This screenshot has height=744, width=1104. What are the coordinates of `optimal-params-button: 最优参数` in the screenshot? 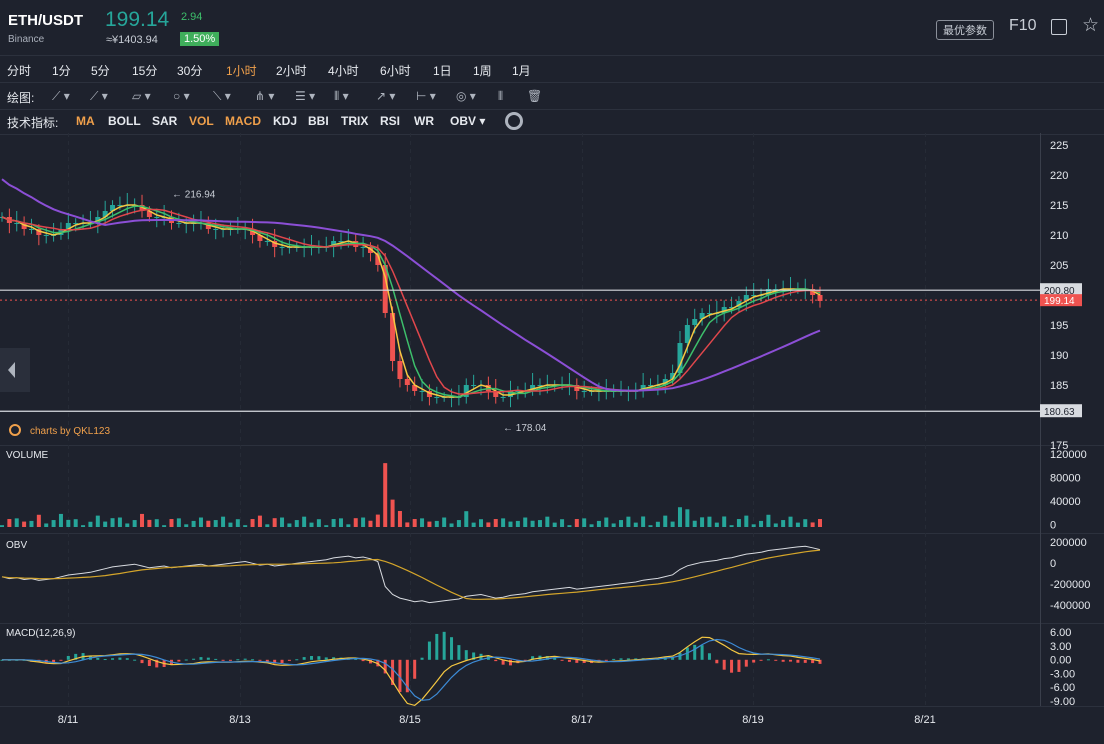 It's located at (965, 30).